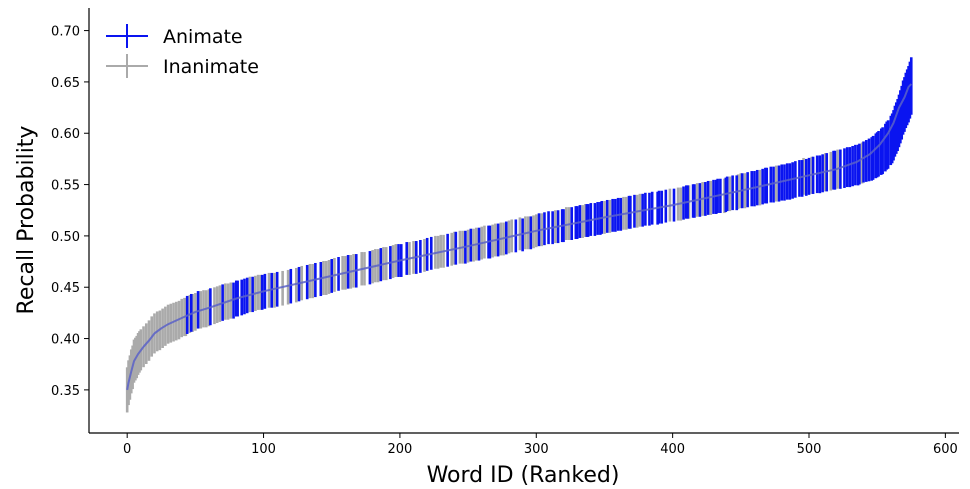 Image resolution: width=970 pixels, height=489 pixels. Describe the element at coordinates (809, 449) in the screenshot. I see `x-tick-label: 500` at that location.